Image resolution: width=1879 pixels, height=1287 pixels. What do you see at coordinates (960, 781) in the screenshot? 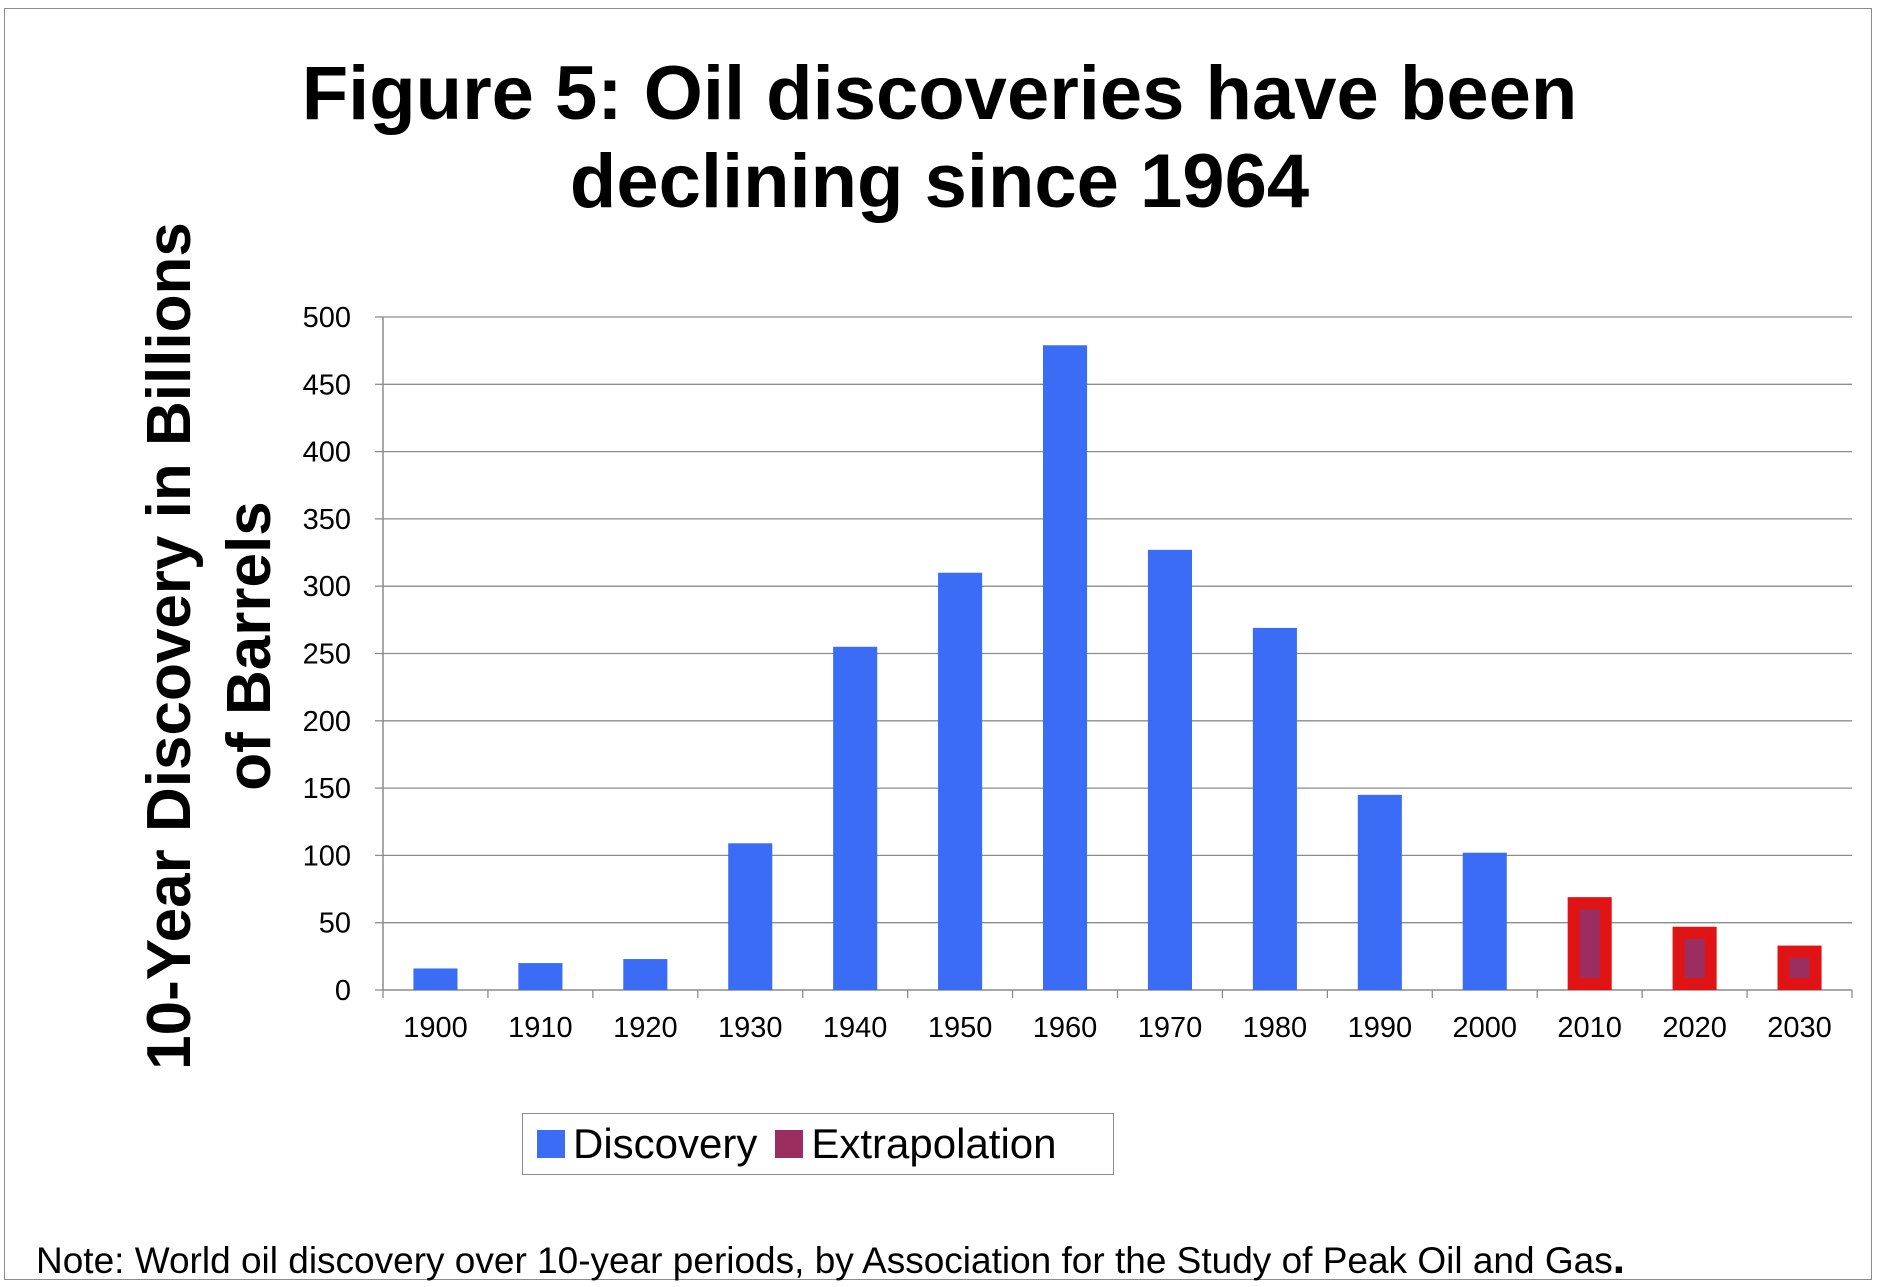
I see `bar-discovery-1950` at bounding box center [960, 781].